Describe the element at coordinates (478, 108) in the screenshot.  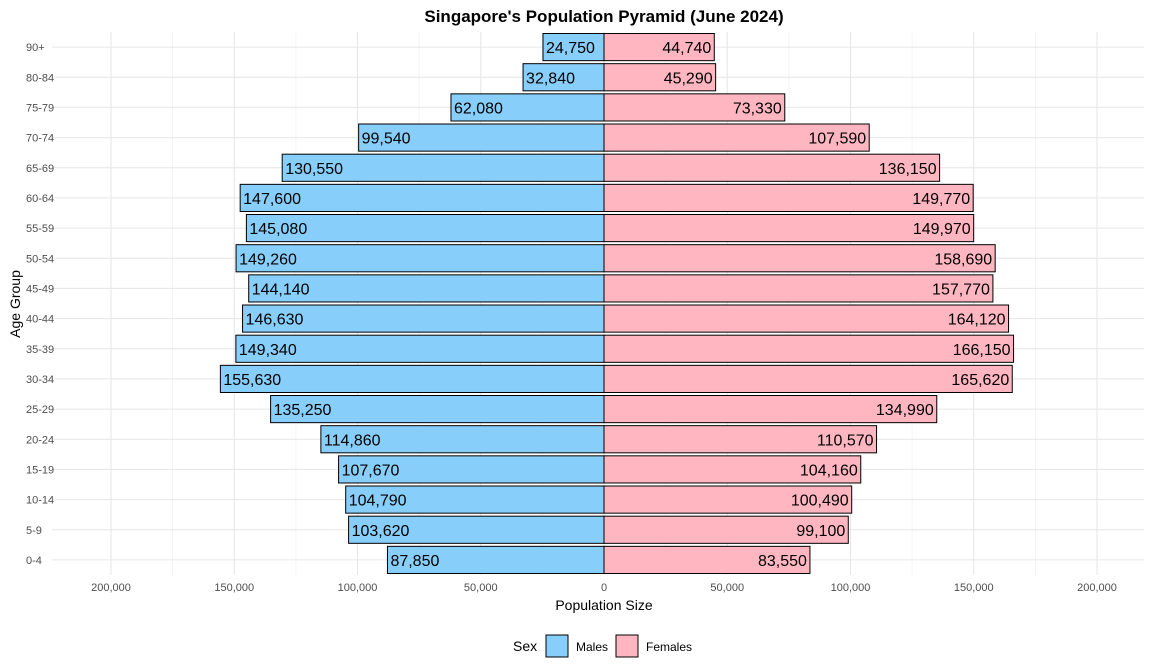
I see `data-label-male: 62,080` at that location.